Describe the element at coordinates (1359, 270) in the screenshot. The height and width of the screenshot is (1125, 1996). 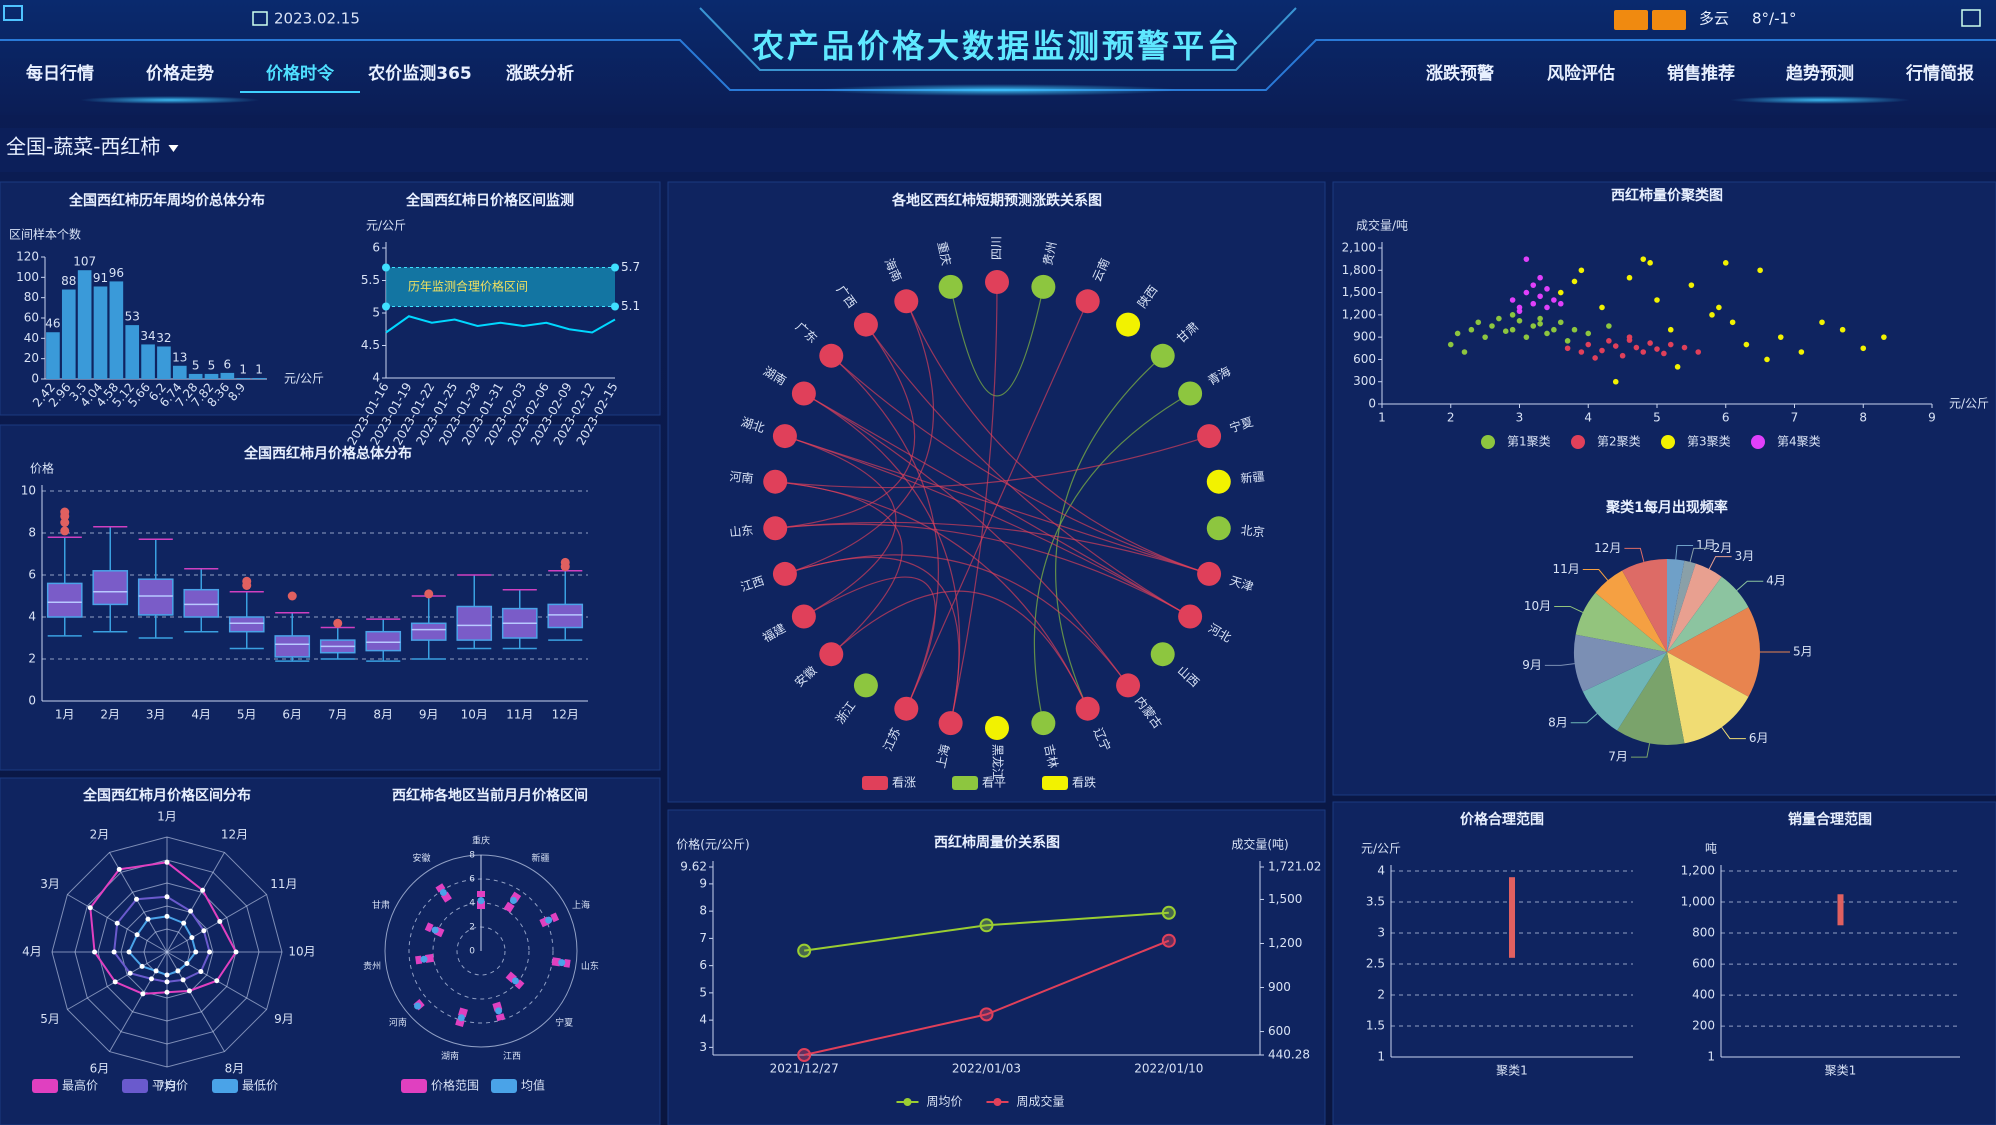
I see `y-tick-label: 1,800` at that location.